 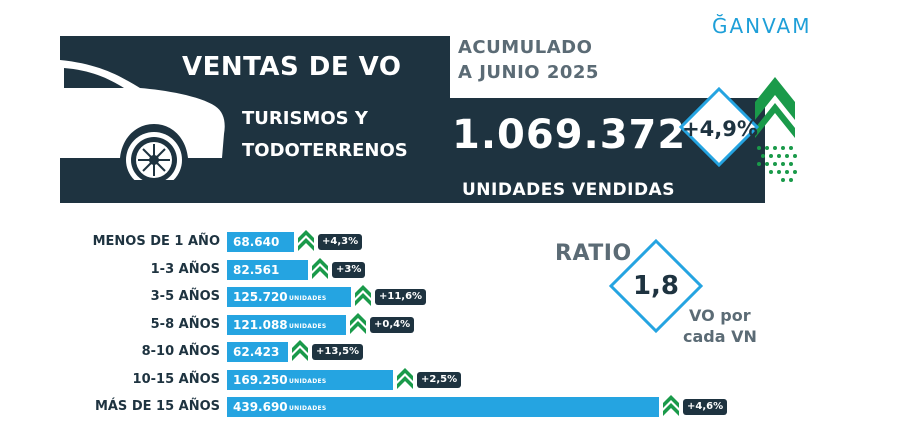 I want to click on total-growth-percent: +4,9%, so click(x=720, y=129).